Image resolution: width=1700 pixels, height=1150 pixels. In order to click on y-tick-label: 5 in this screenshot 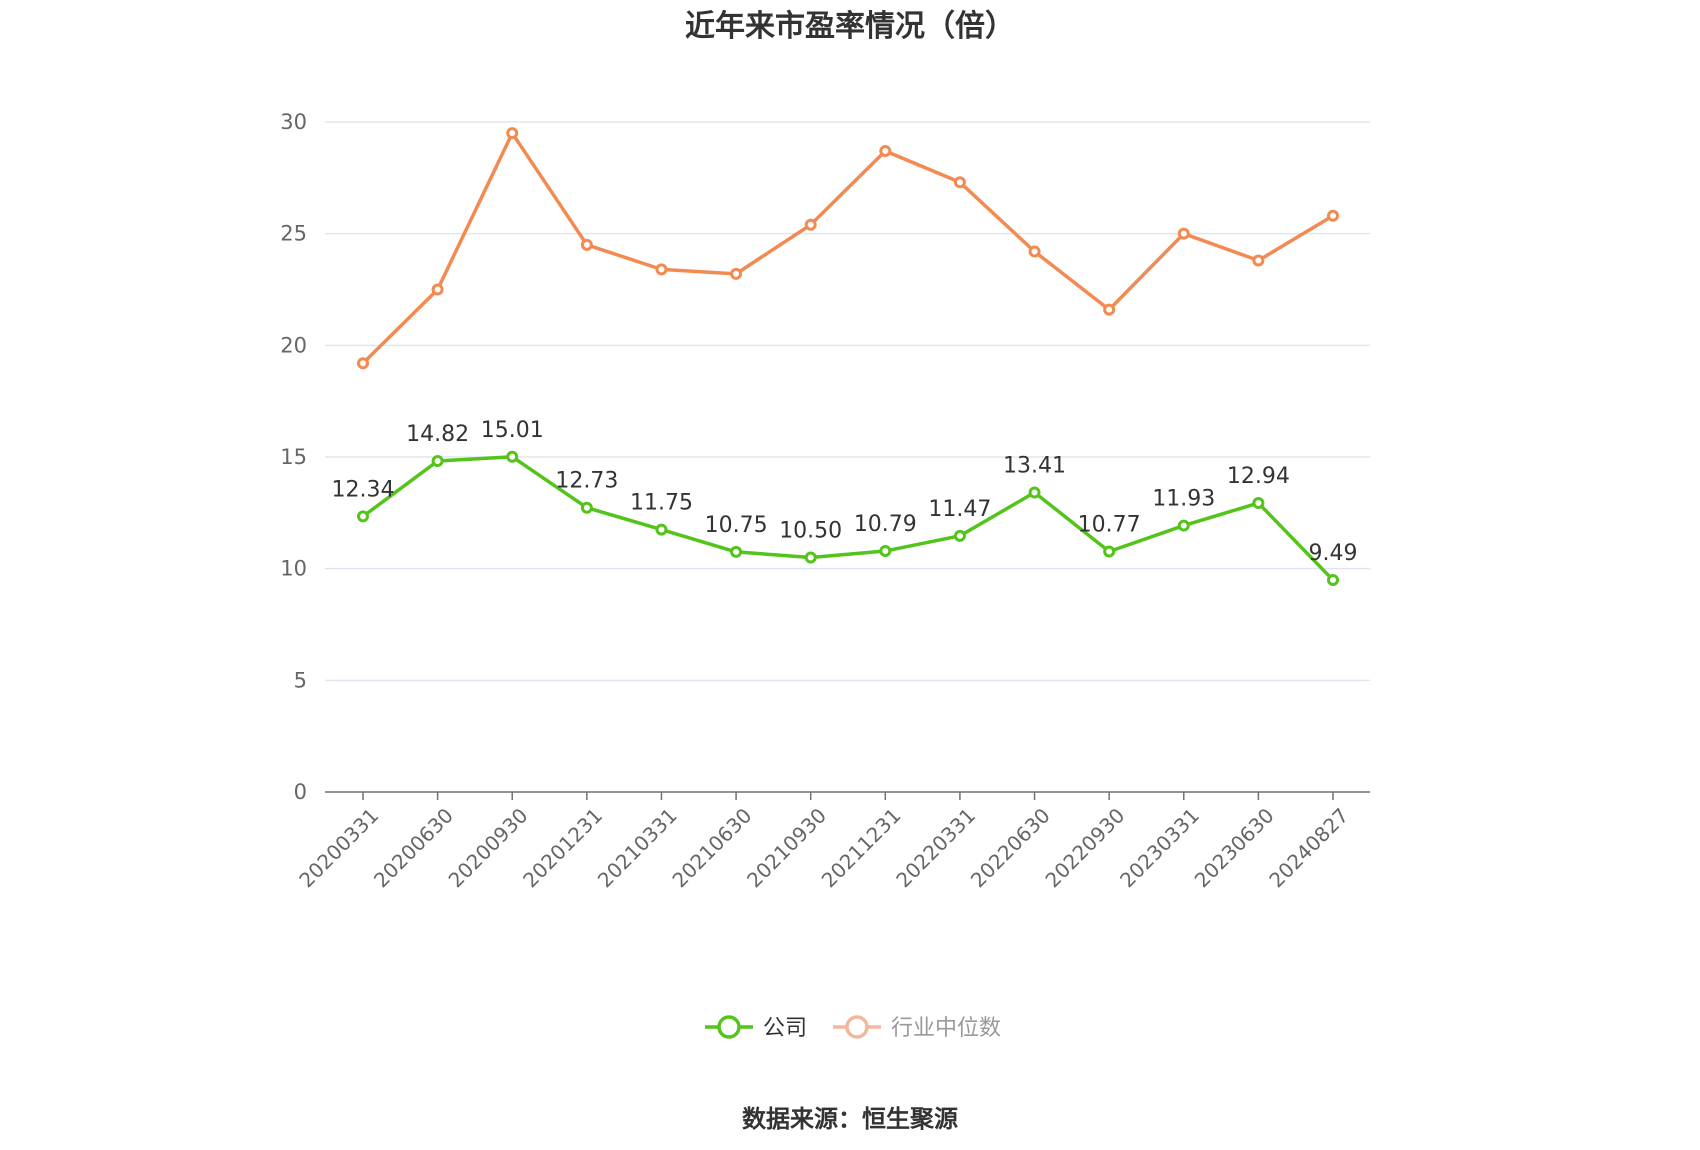, I will do `click(300, 680)`.